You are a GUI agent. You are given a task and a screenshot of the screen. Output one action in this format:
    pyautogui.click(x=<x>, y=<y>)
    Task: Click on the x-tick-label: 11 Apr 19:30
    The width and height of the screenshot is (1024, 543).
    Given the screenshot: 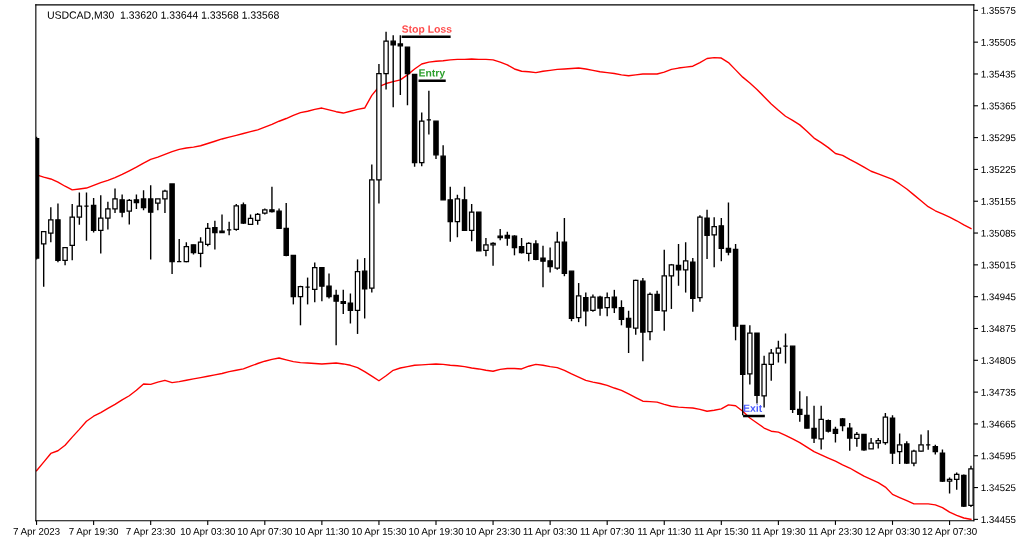 What is the action you would take?
    pyautogui.click(x=778, y=532)
    